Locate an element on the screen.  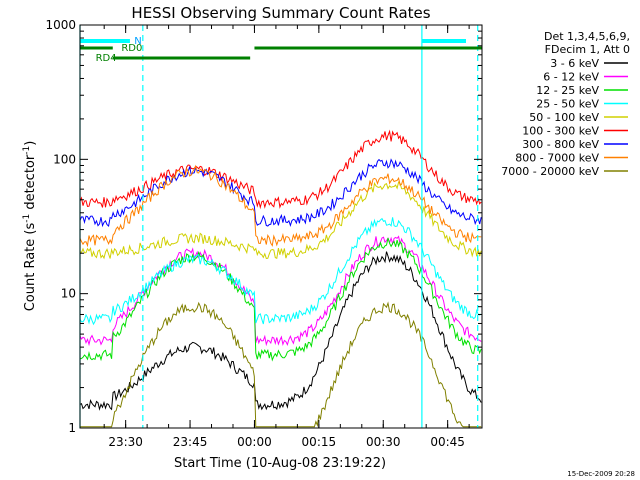
chart-title: HESSI Observing Summary Count Rates is located at coordinates (280, 13).